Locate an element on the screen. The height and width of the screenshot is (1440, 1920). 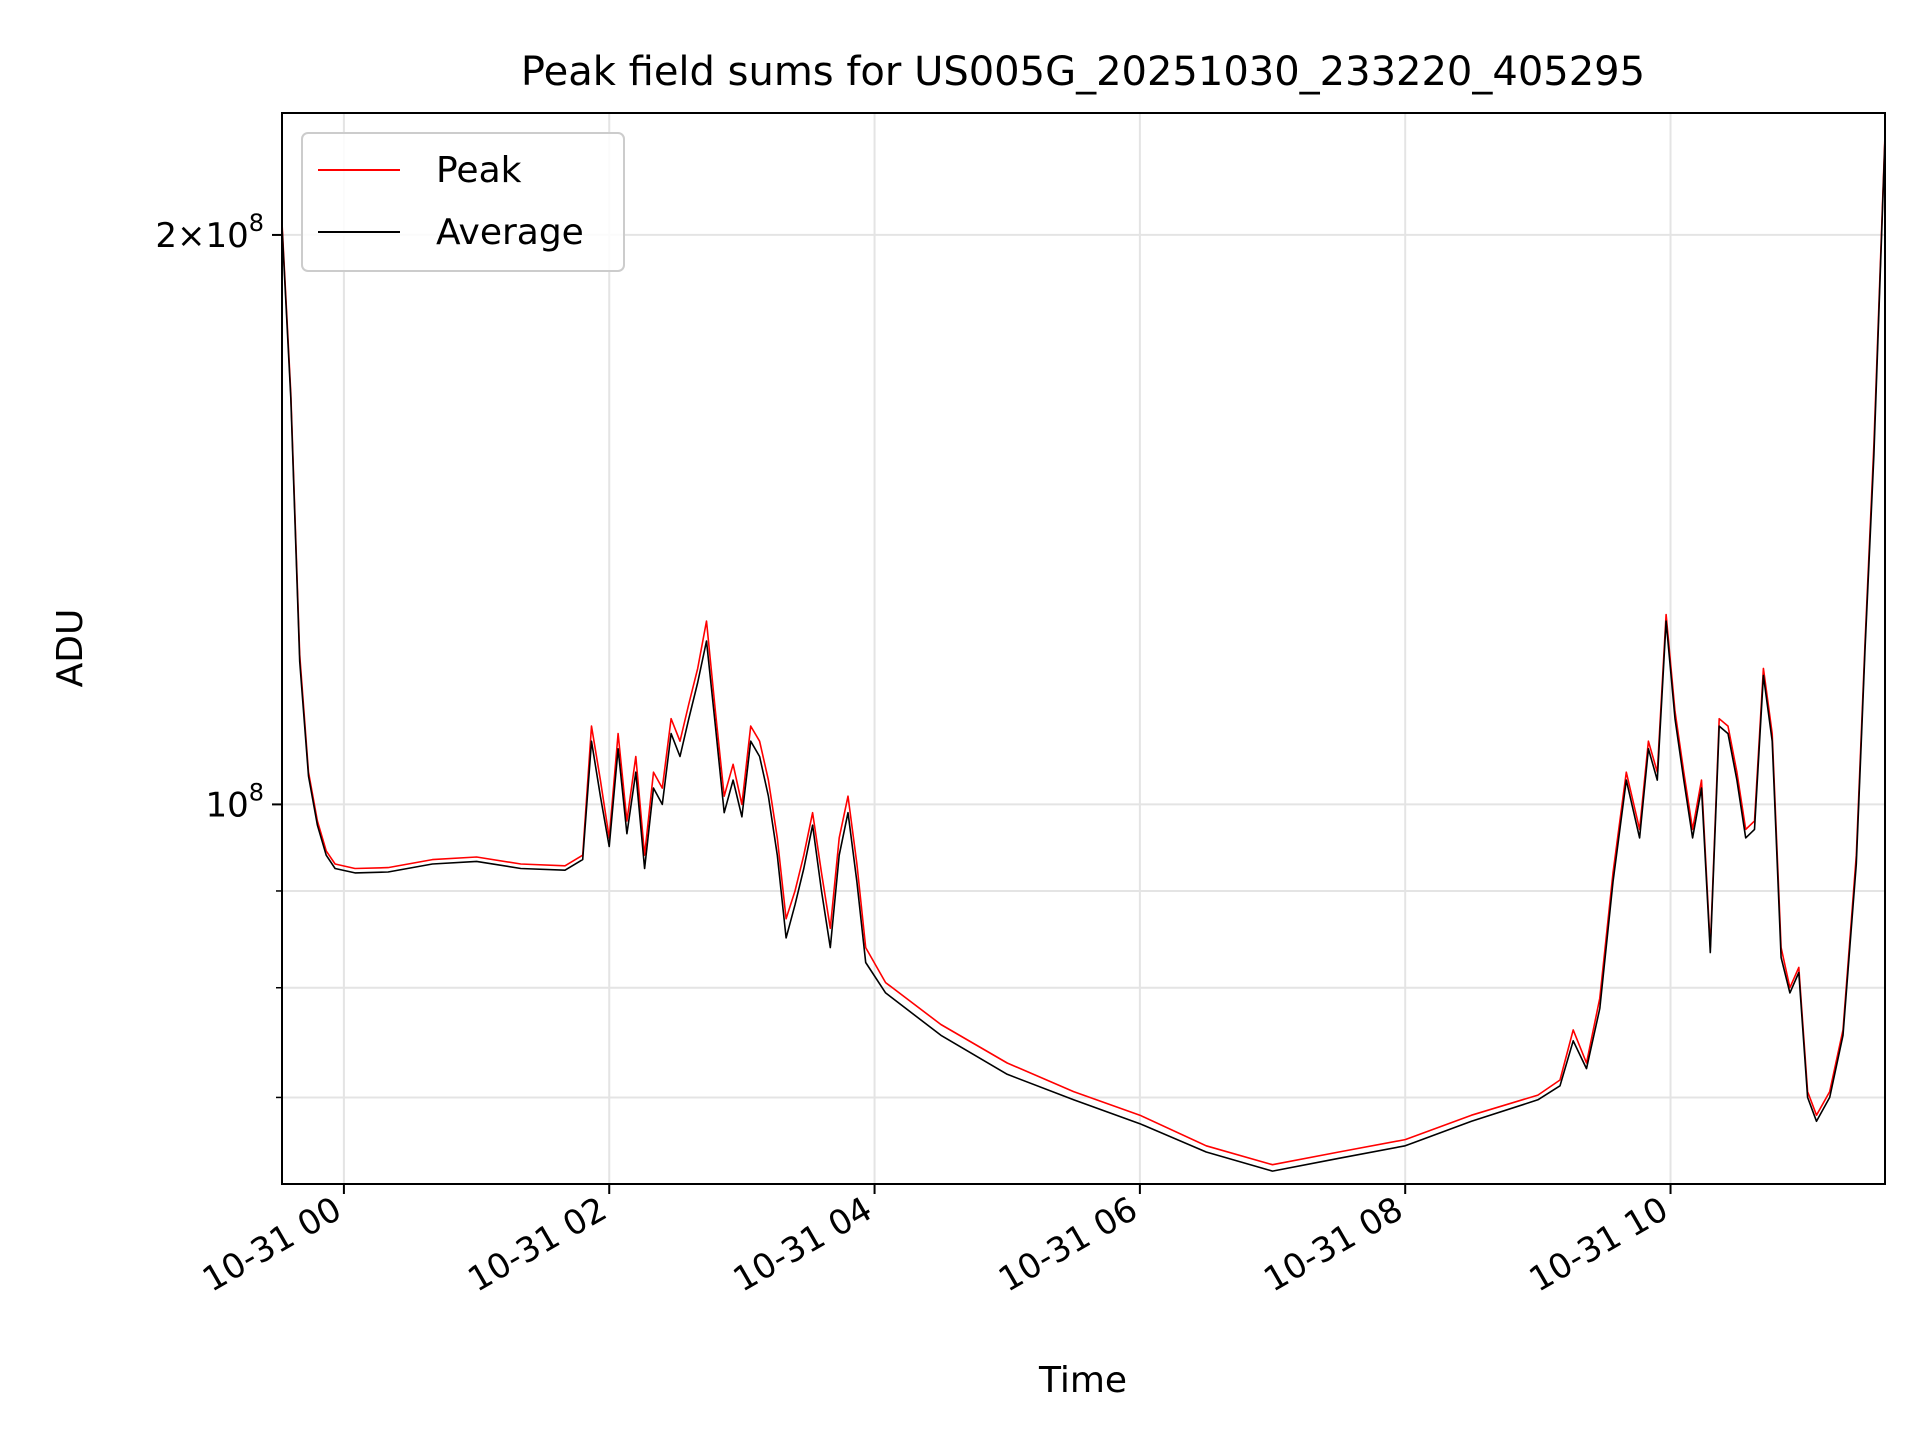
y-axis-label: ADU is located at coordinates (70, 648).